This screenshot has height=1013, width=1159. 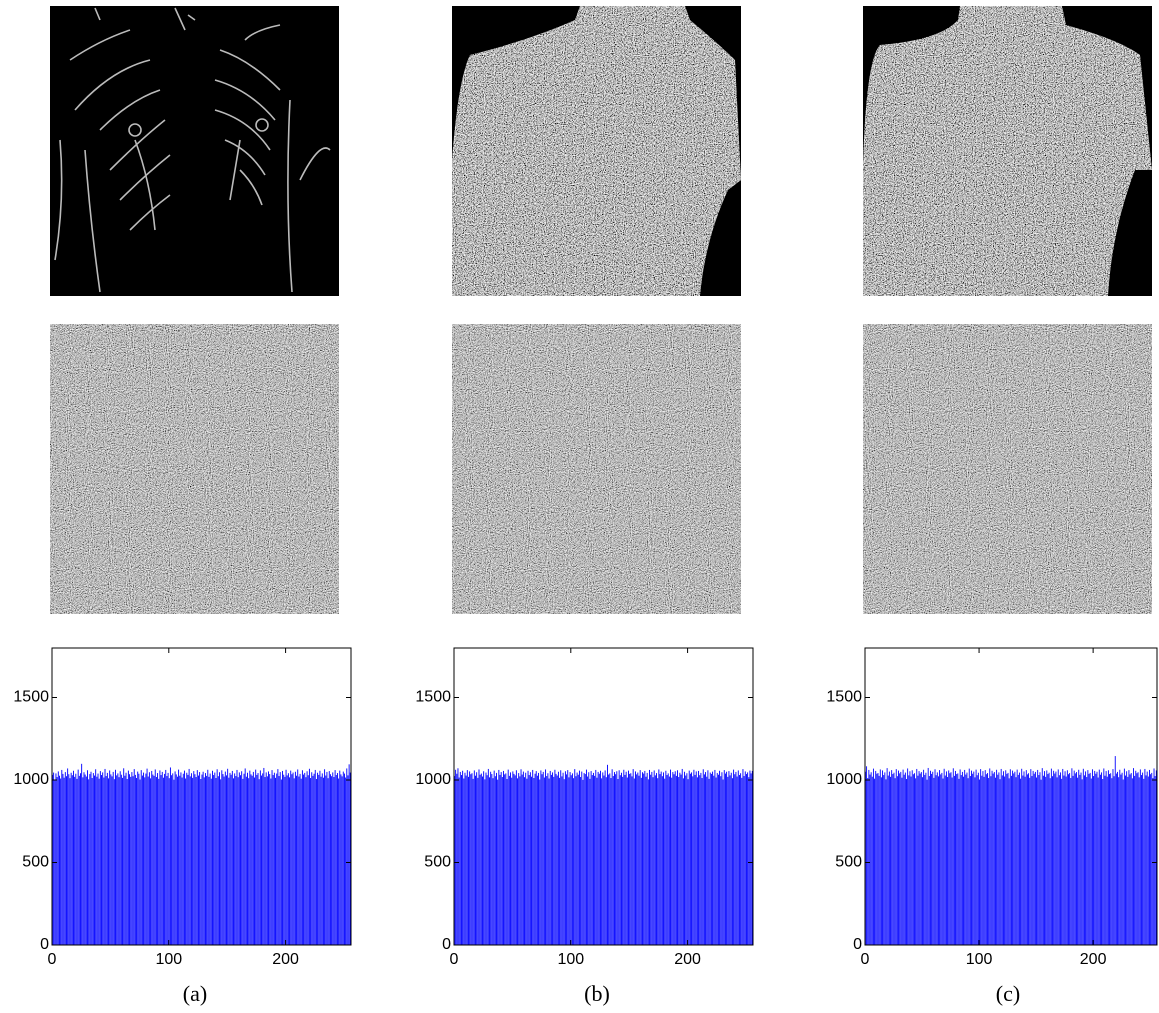 What do you see at coordinates (979, 959) in the screenshot?
I see `x-tick-label: 100` at bounding box center [979, 959].